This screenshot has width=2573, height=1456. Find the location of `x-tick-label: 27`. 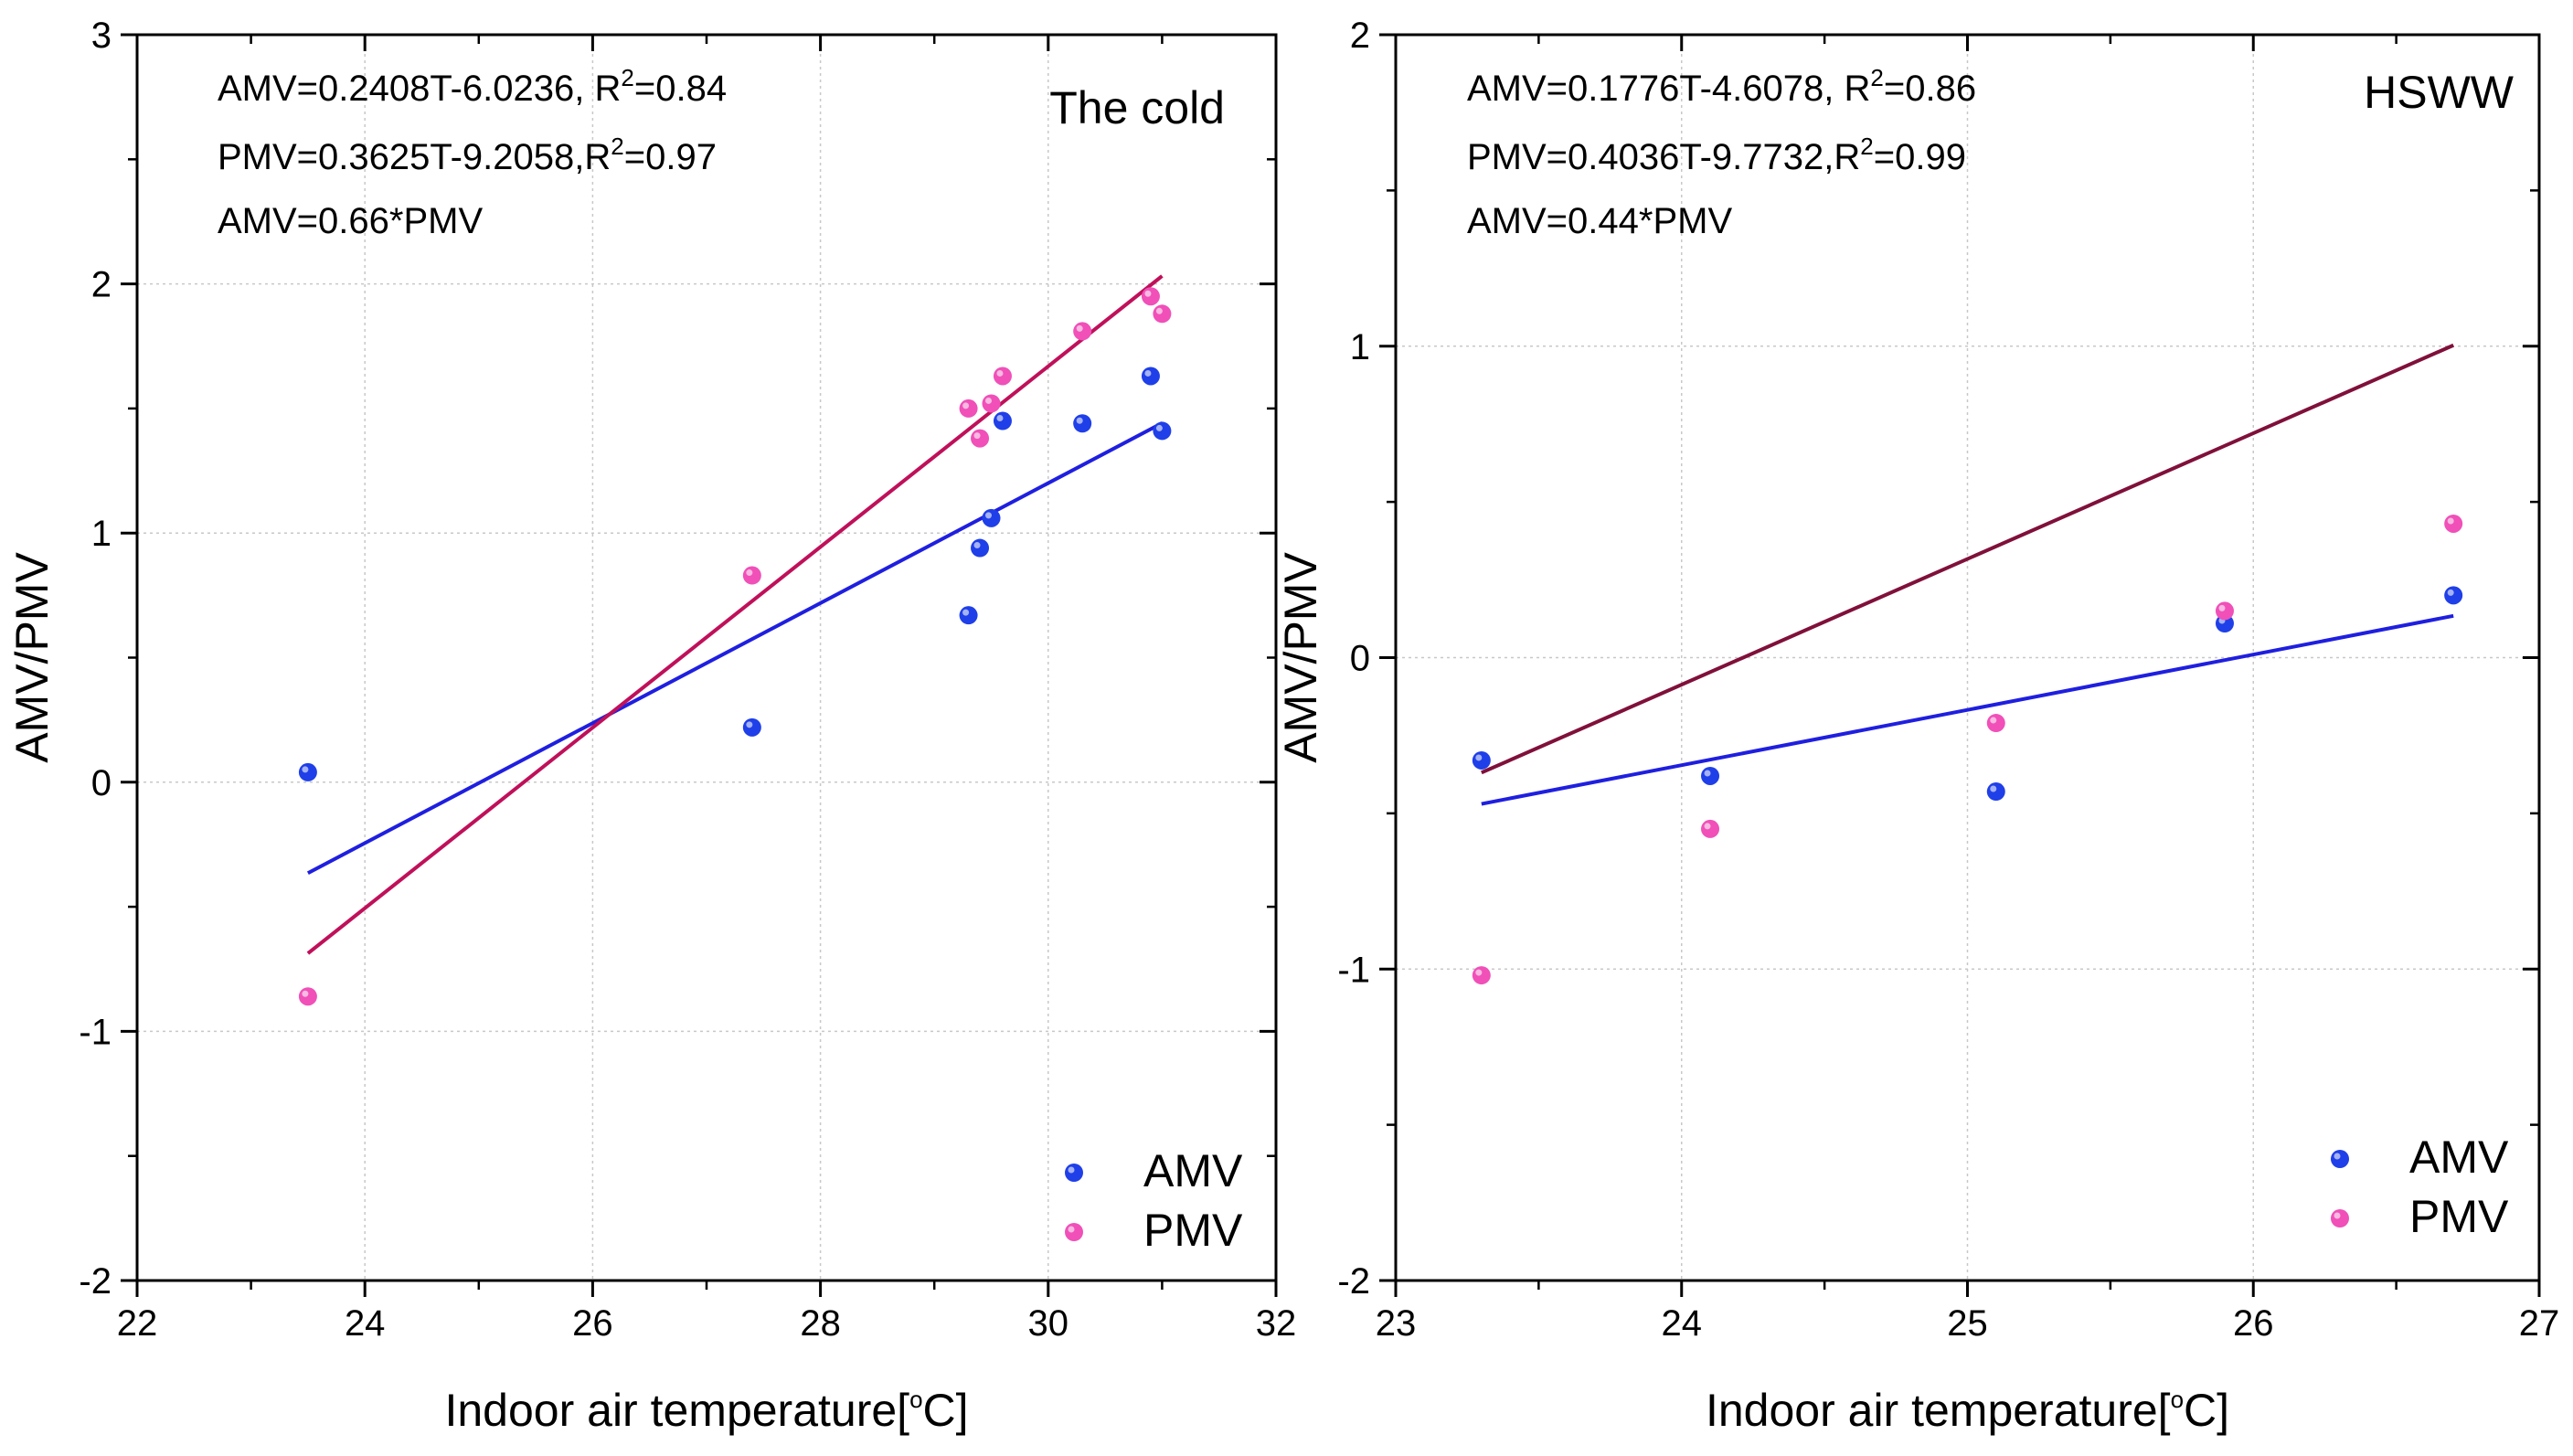

x-tick-label: 27 is located at coordinates (2540, 1324).